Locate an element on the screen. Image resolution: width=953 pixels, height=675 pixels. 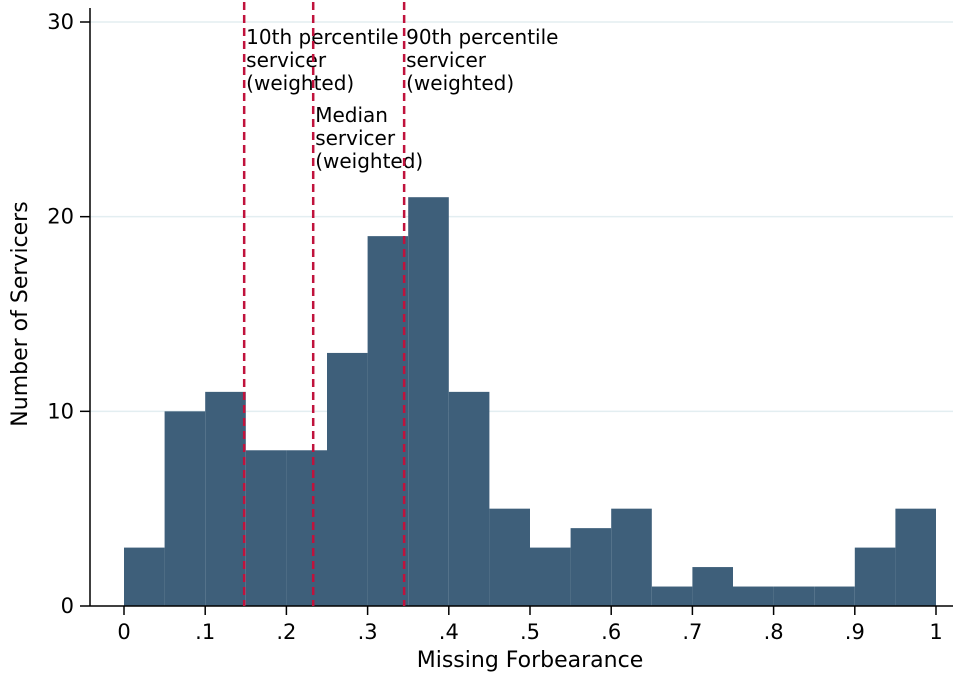
x-tick-label: .8 is located at coordinates (774, 632).